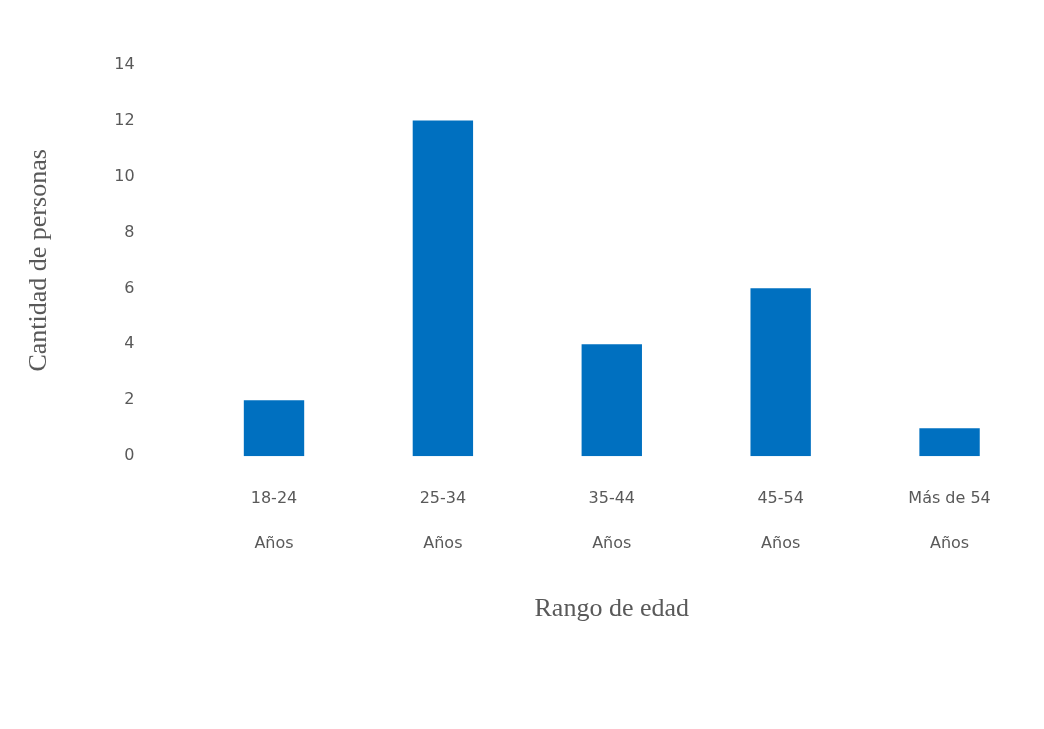 The width and height of the screenshot is (1044, 729). Describe the element at coordinates (124, 175) in the screenshot. I see `y-tick-label: 10` at that location.